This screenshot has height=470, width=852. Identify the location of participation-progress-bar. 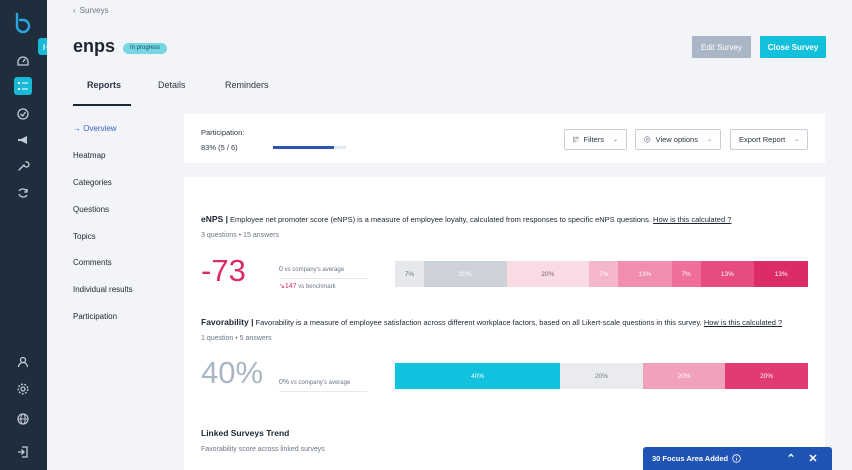
(309, 147).